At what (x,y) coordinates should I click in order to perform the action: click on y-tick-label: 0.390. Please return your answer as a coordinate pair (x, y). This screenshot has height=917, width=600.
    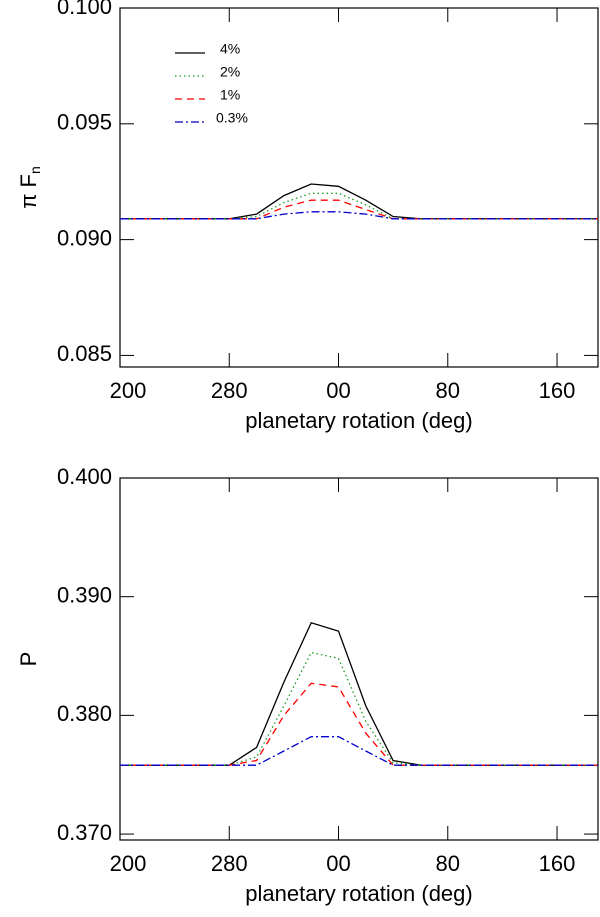
    Looking at the image, I should click on (84, 595).